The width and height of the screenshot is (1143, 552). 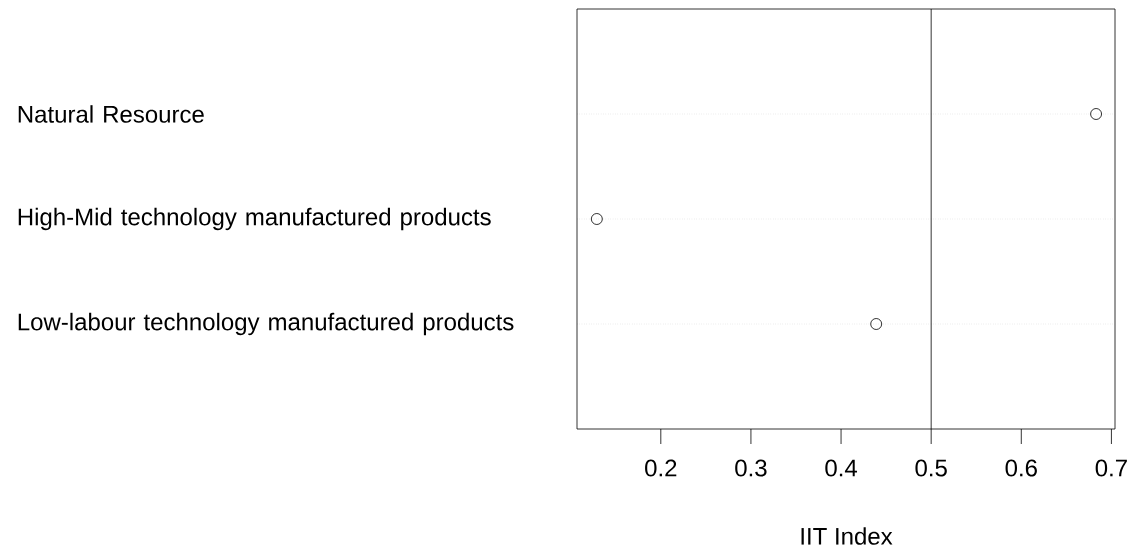 I want to click on y-tick-label: Natural Resource, so click(x=111, y=114).